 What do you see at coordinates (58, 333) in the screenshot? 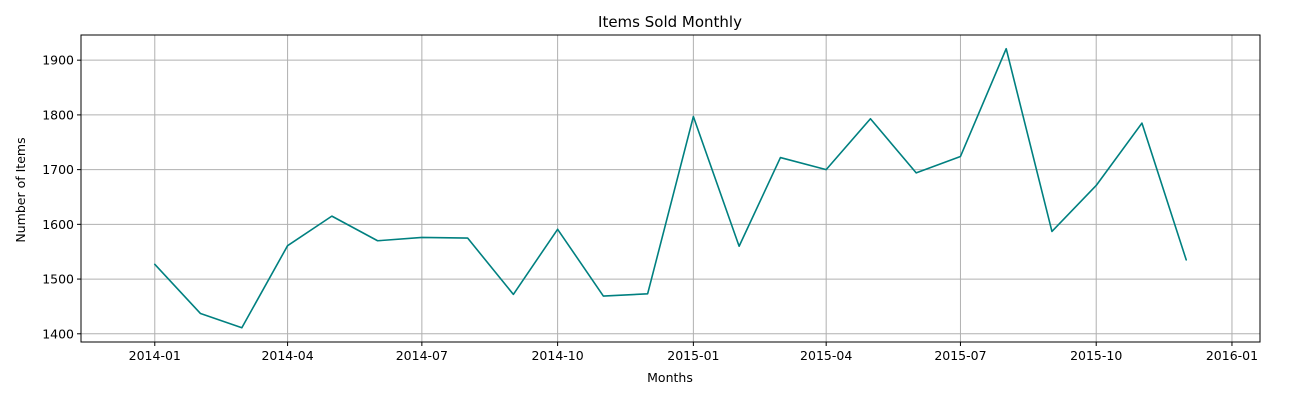
I see `y-tick-label: 1400` at bounding box center [58, 333].